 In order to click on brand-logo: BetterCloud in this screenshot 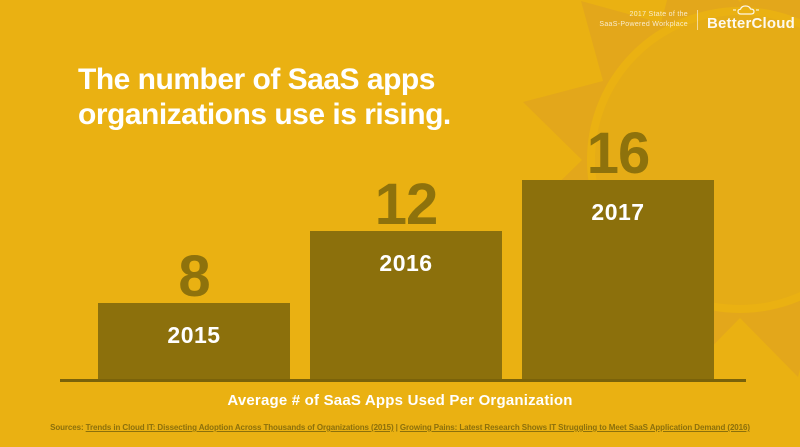, I will do `click(750, 18)`.